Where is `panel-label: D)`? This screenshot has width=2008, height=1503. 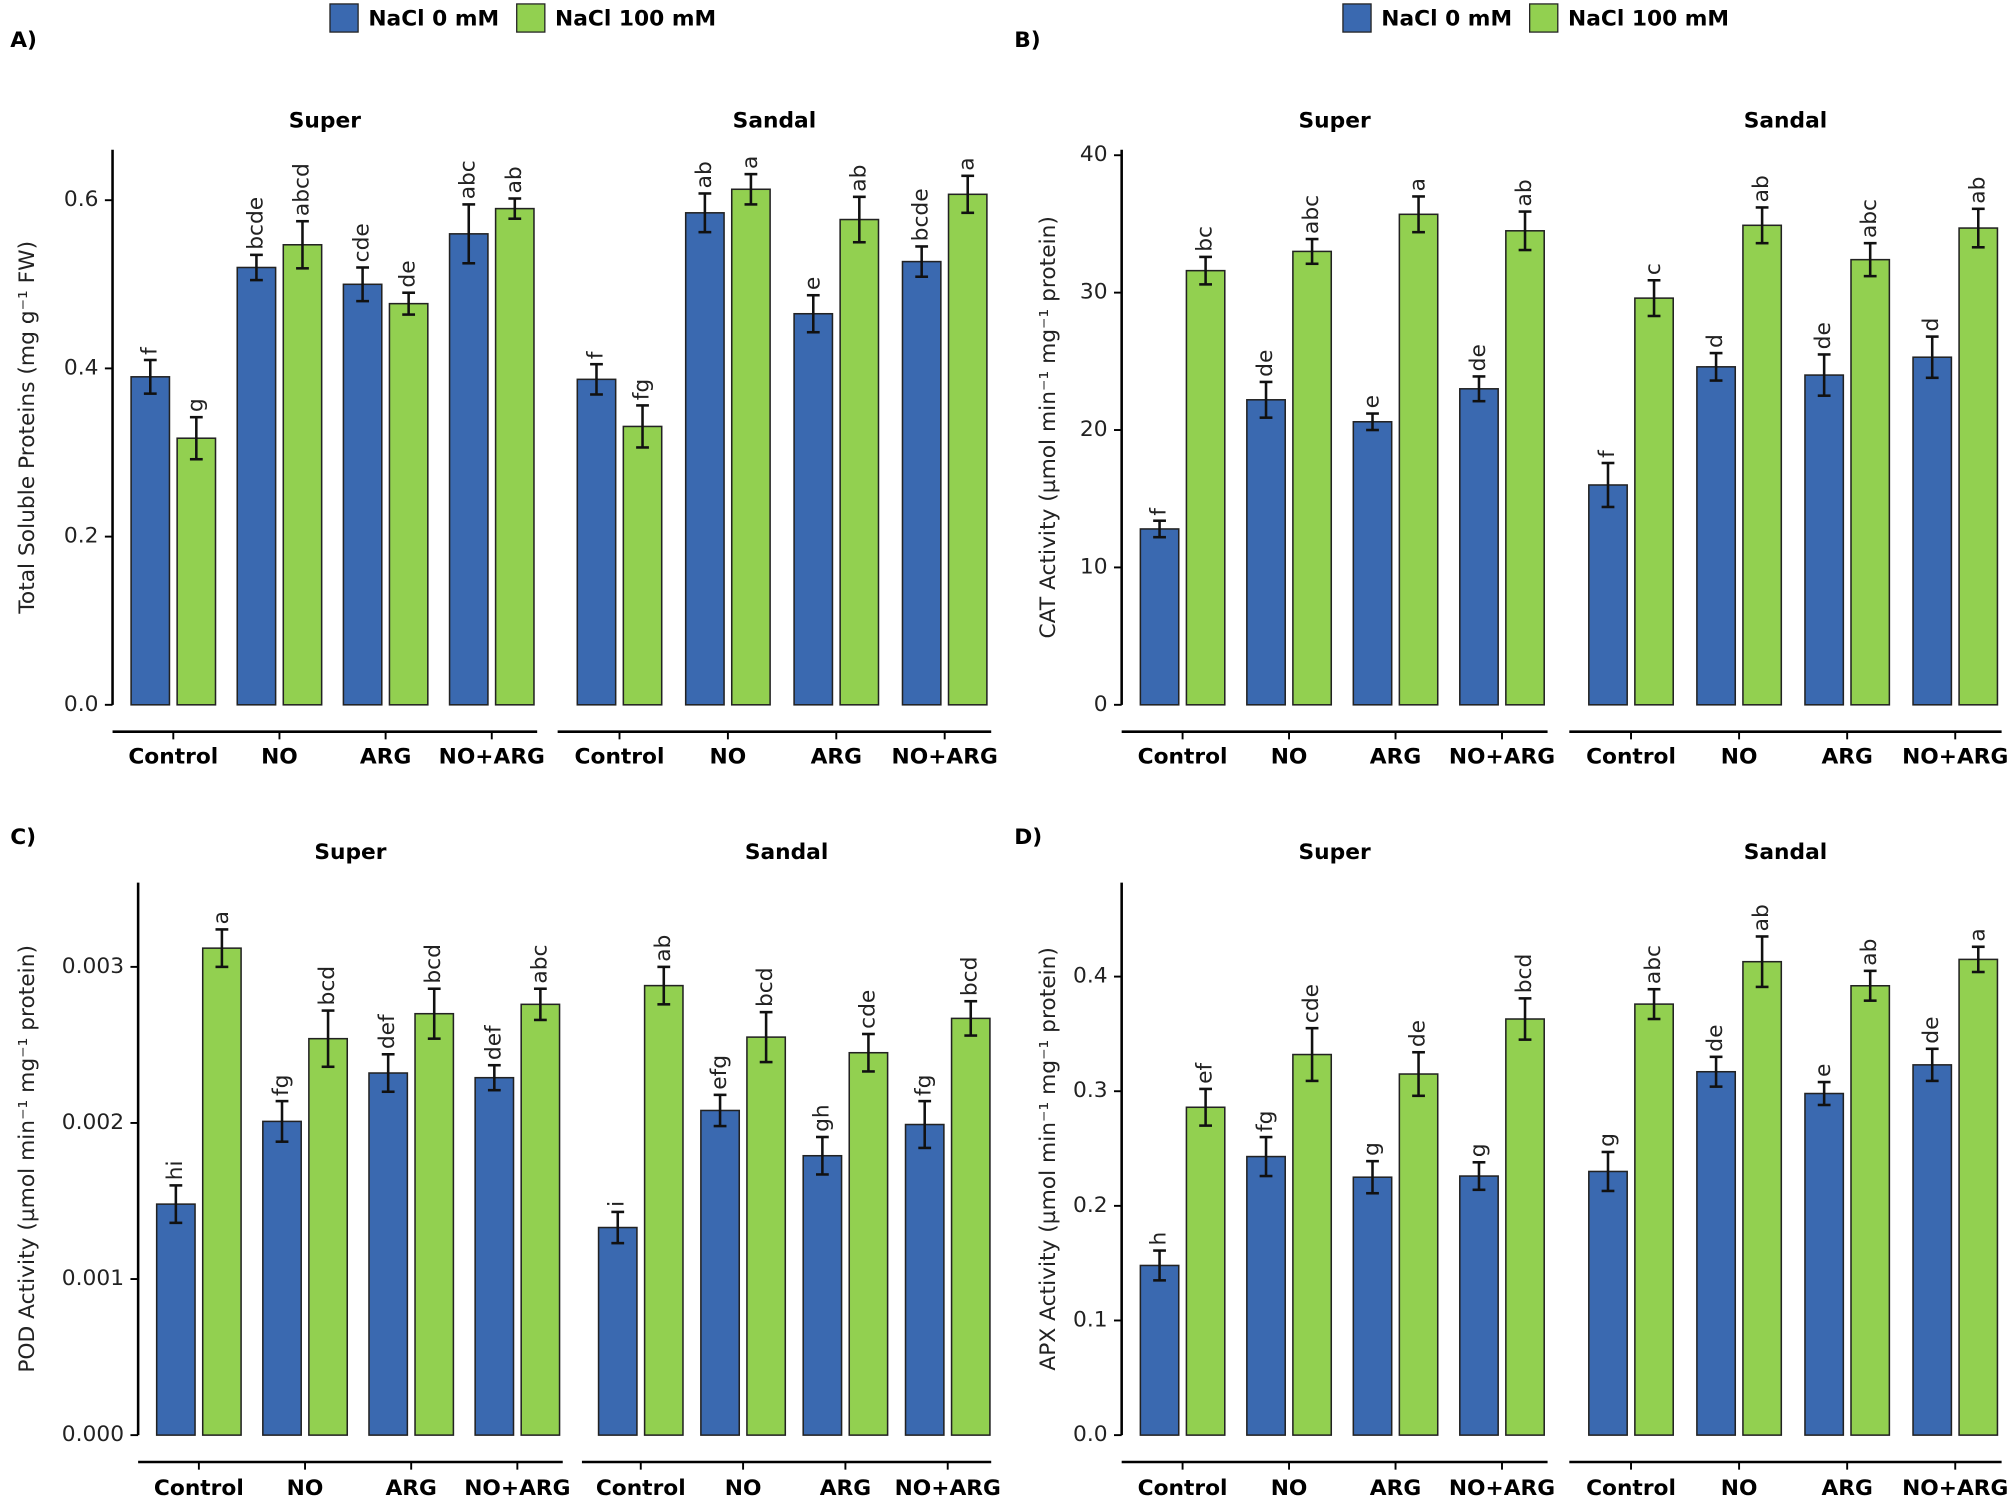 panel-label: D) is located at coordinates (1028, 837).